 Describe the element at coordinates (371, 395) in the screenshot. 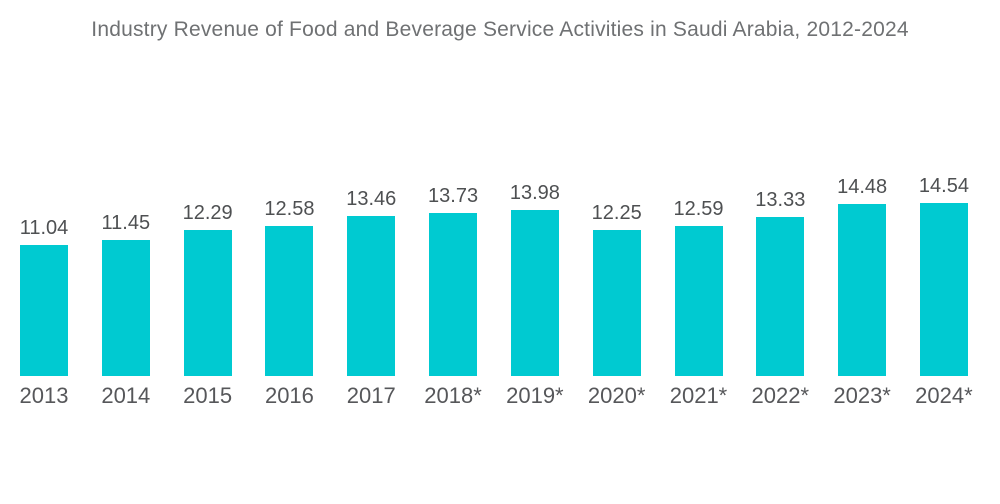

I see `x-axis-label-2017: 2017` at that location.